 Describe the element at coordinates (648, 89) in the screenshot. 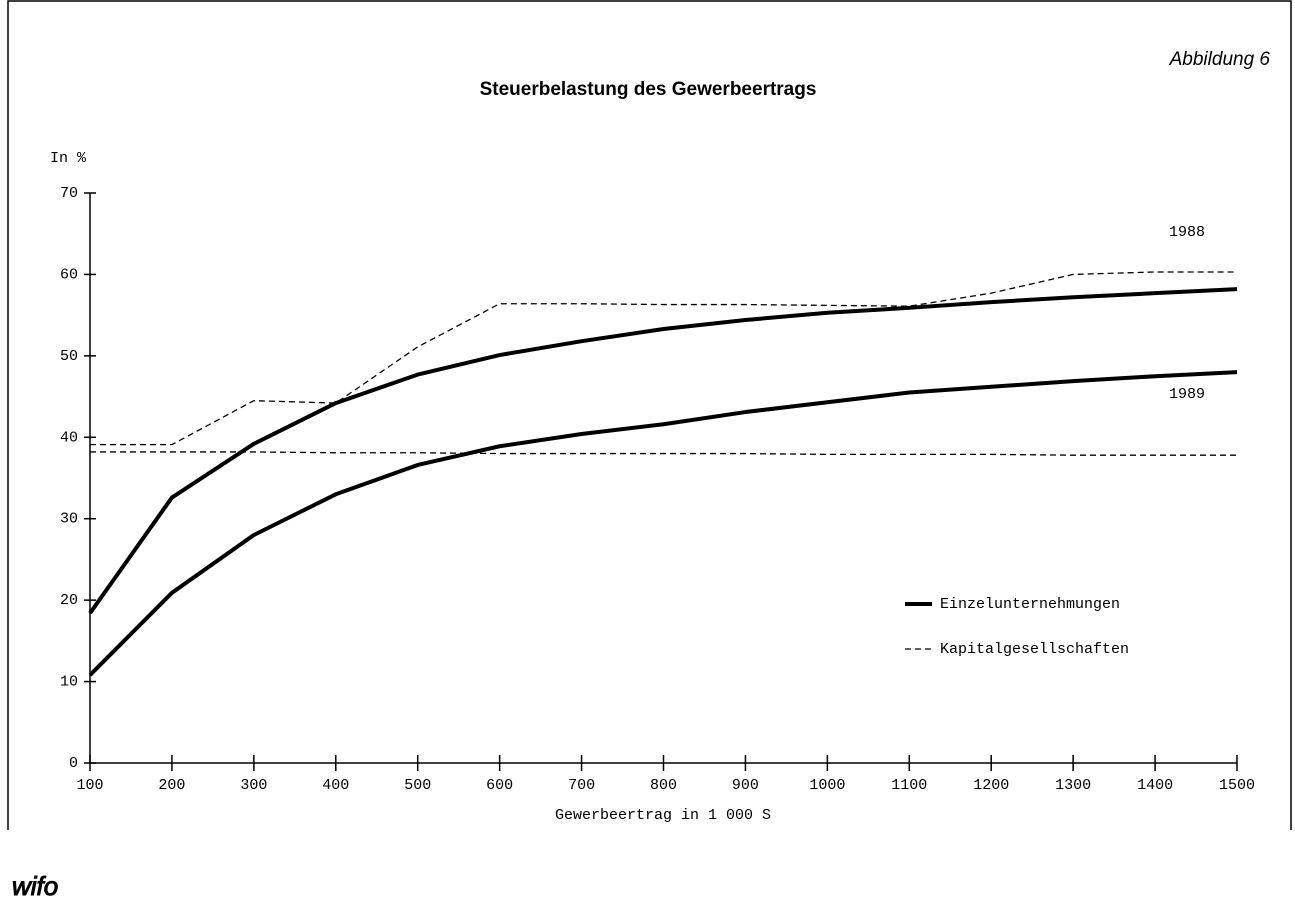

I see `chart-title: Steuerbelastung des Gewerbeertrags` at that location.